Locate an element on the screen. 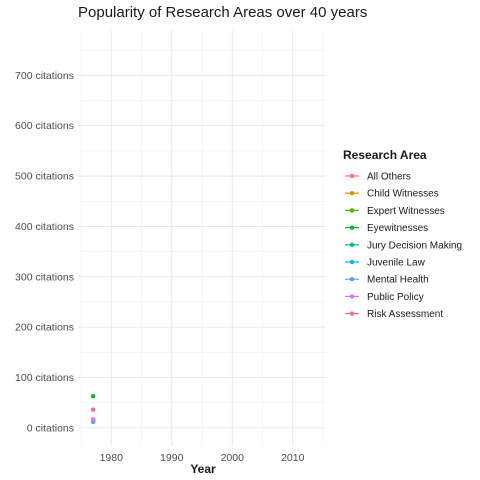  legend-label: Public Policy is located at coordinates (395, 297).